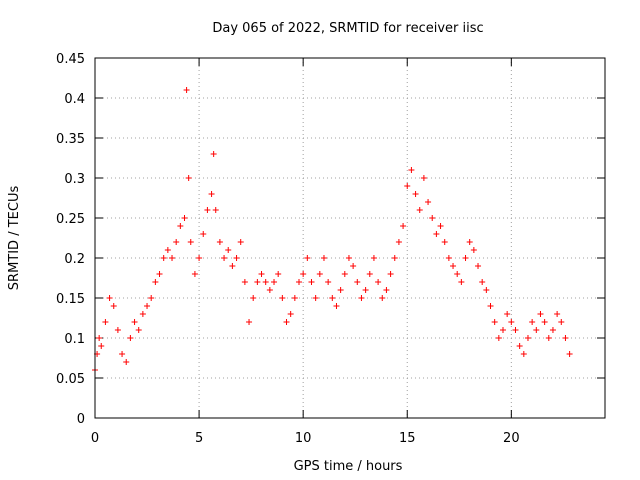 The image size is (640, 480). I want to click on x-tick-label: 20, so click(511, 438).